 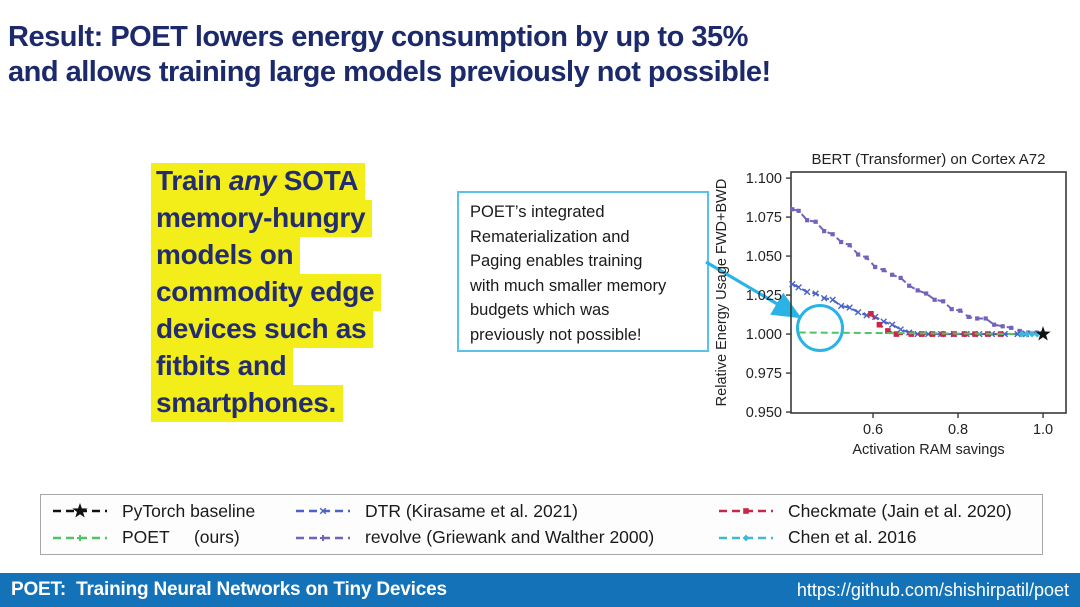 I want to click on highlight-line: commodity edge, so click(x=266, y=292).